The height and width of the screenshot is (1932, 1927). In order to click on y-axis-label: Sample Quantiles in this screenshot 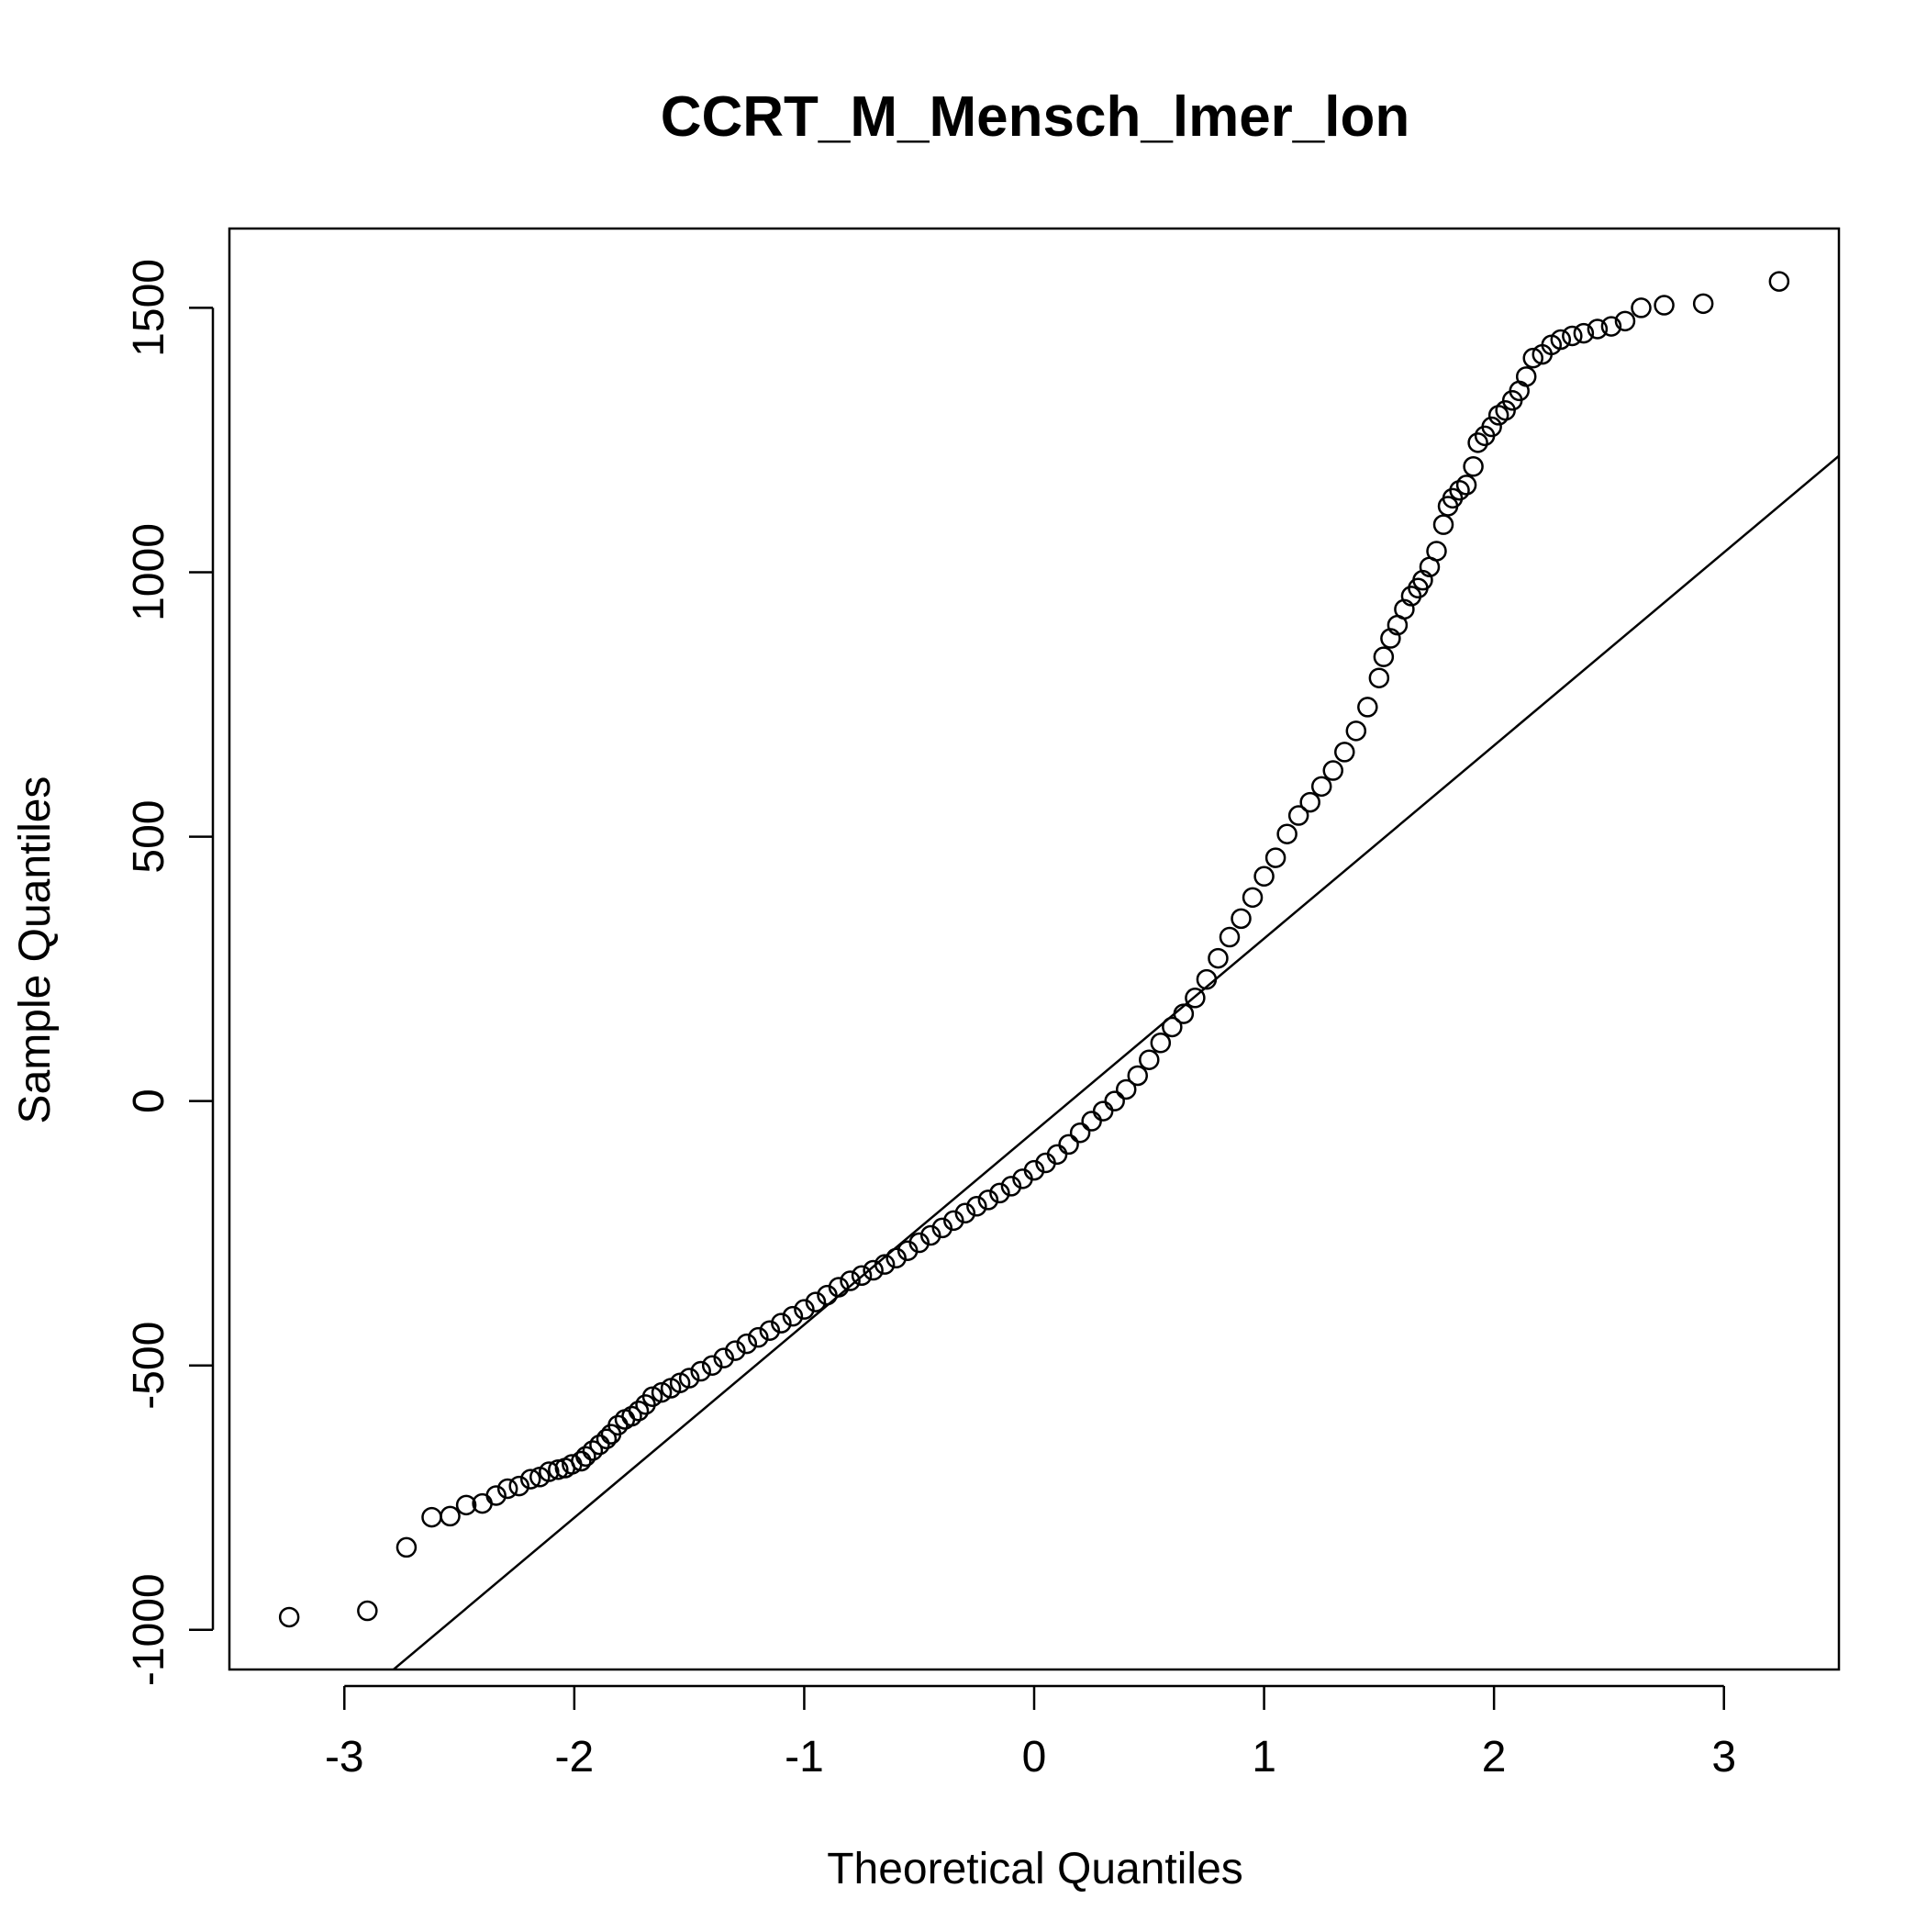, I will do `click(35, 950)`.